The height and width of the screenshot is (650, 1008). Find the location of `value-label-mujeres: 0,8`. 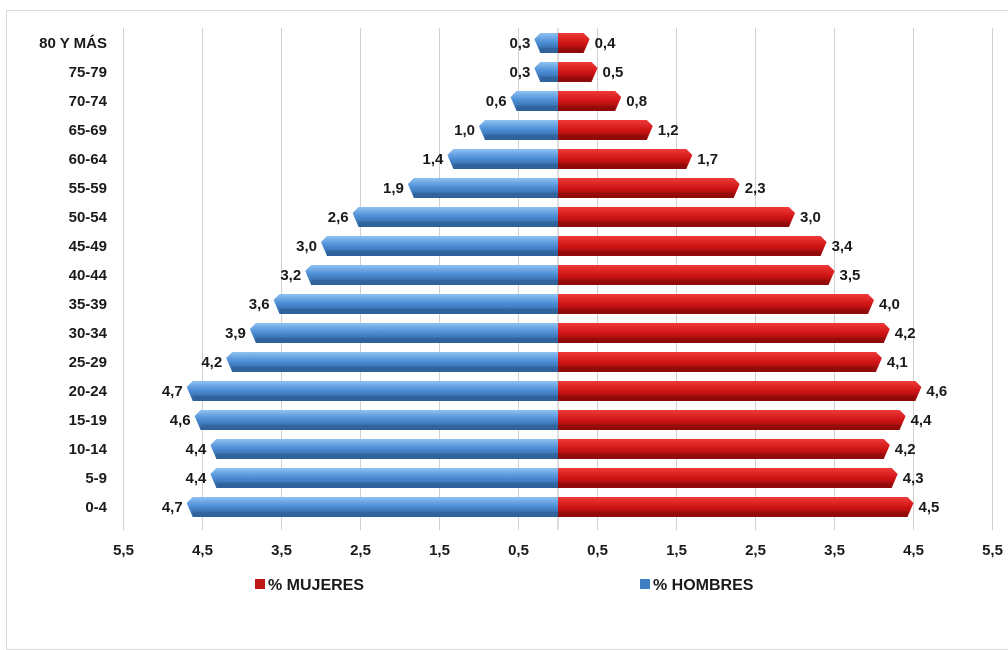

value-label-mujeres: 0,8 is located at coordinates (636, 101).